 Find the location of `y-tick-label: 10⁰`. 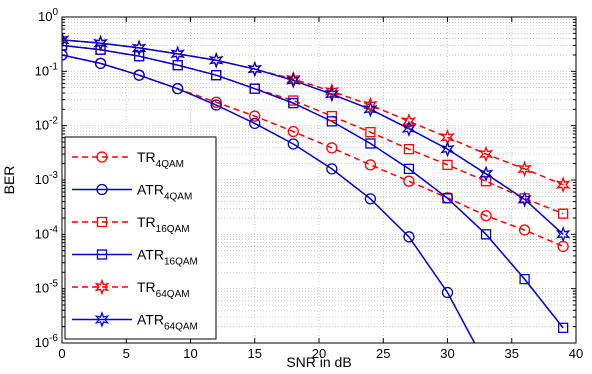

y-tick-label: 10⁰ is located at coordinates (48, 15).